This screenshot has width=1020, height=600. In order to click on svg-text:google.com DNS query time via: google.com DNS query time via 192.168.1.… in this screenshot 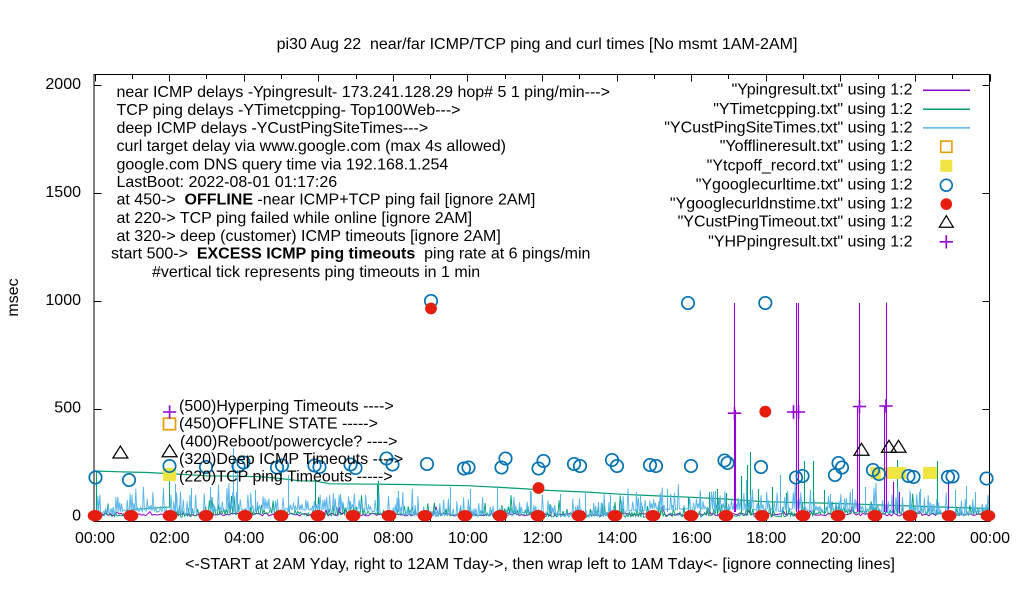, I will do `click(283, 164)`.